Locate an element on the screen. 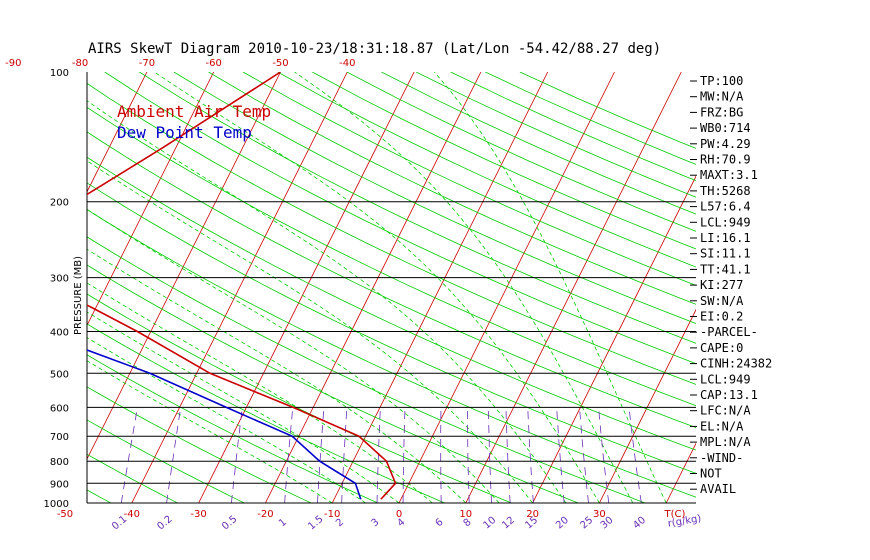 The image size is (870, 560). legend-ambient-air-temp: Ambient Air Temp is located at coordinates (194, 111).